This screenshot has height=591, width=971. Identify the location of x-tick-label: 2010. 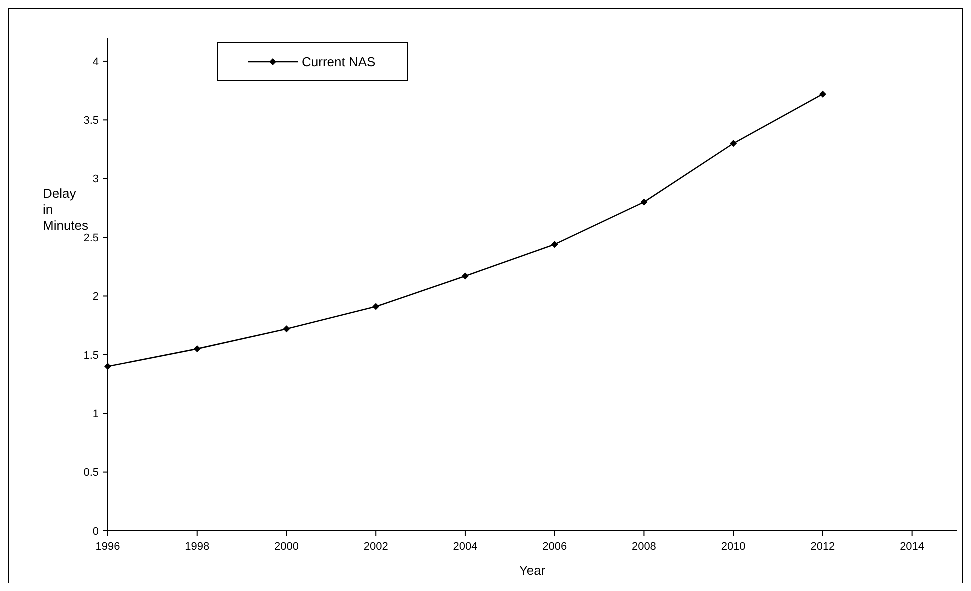
(733, 547).